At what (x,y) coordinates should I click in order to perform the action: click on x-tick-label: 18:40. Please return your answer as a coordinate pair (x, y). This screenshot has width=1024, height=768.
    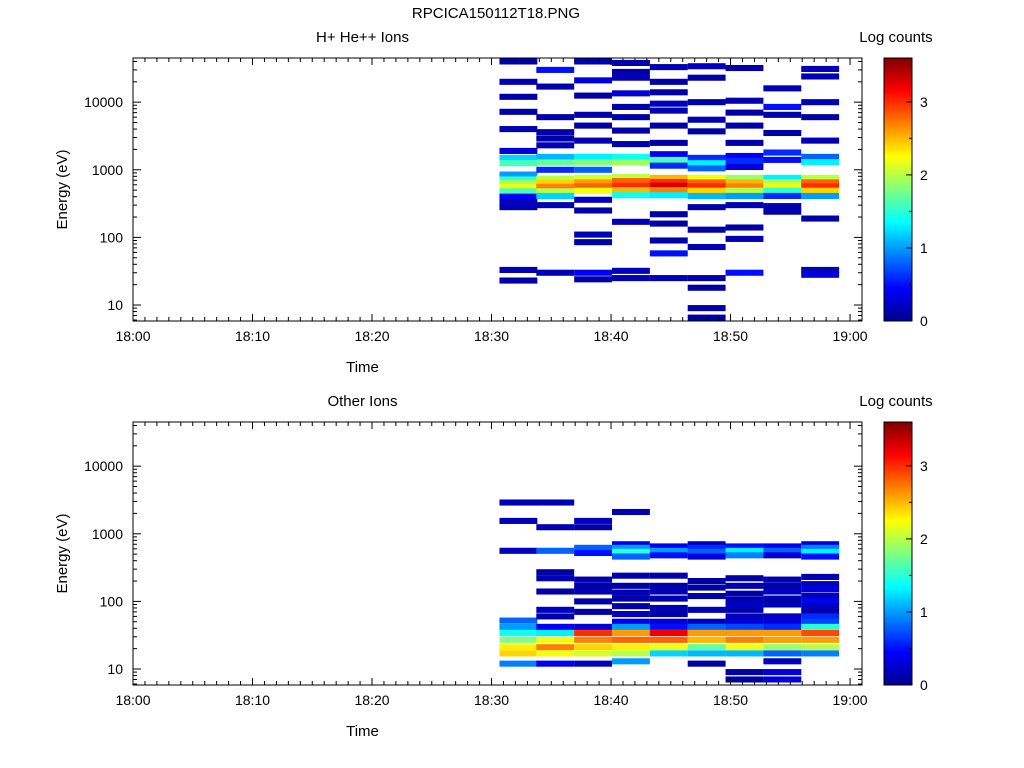
    Looking at the image, I should click on (611, 700).